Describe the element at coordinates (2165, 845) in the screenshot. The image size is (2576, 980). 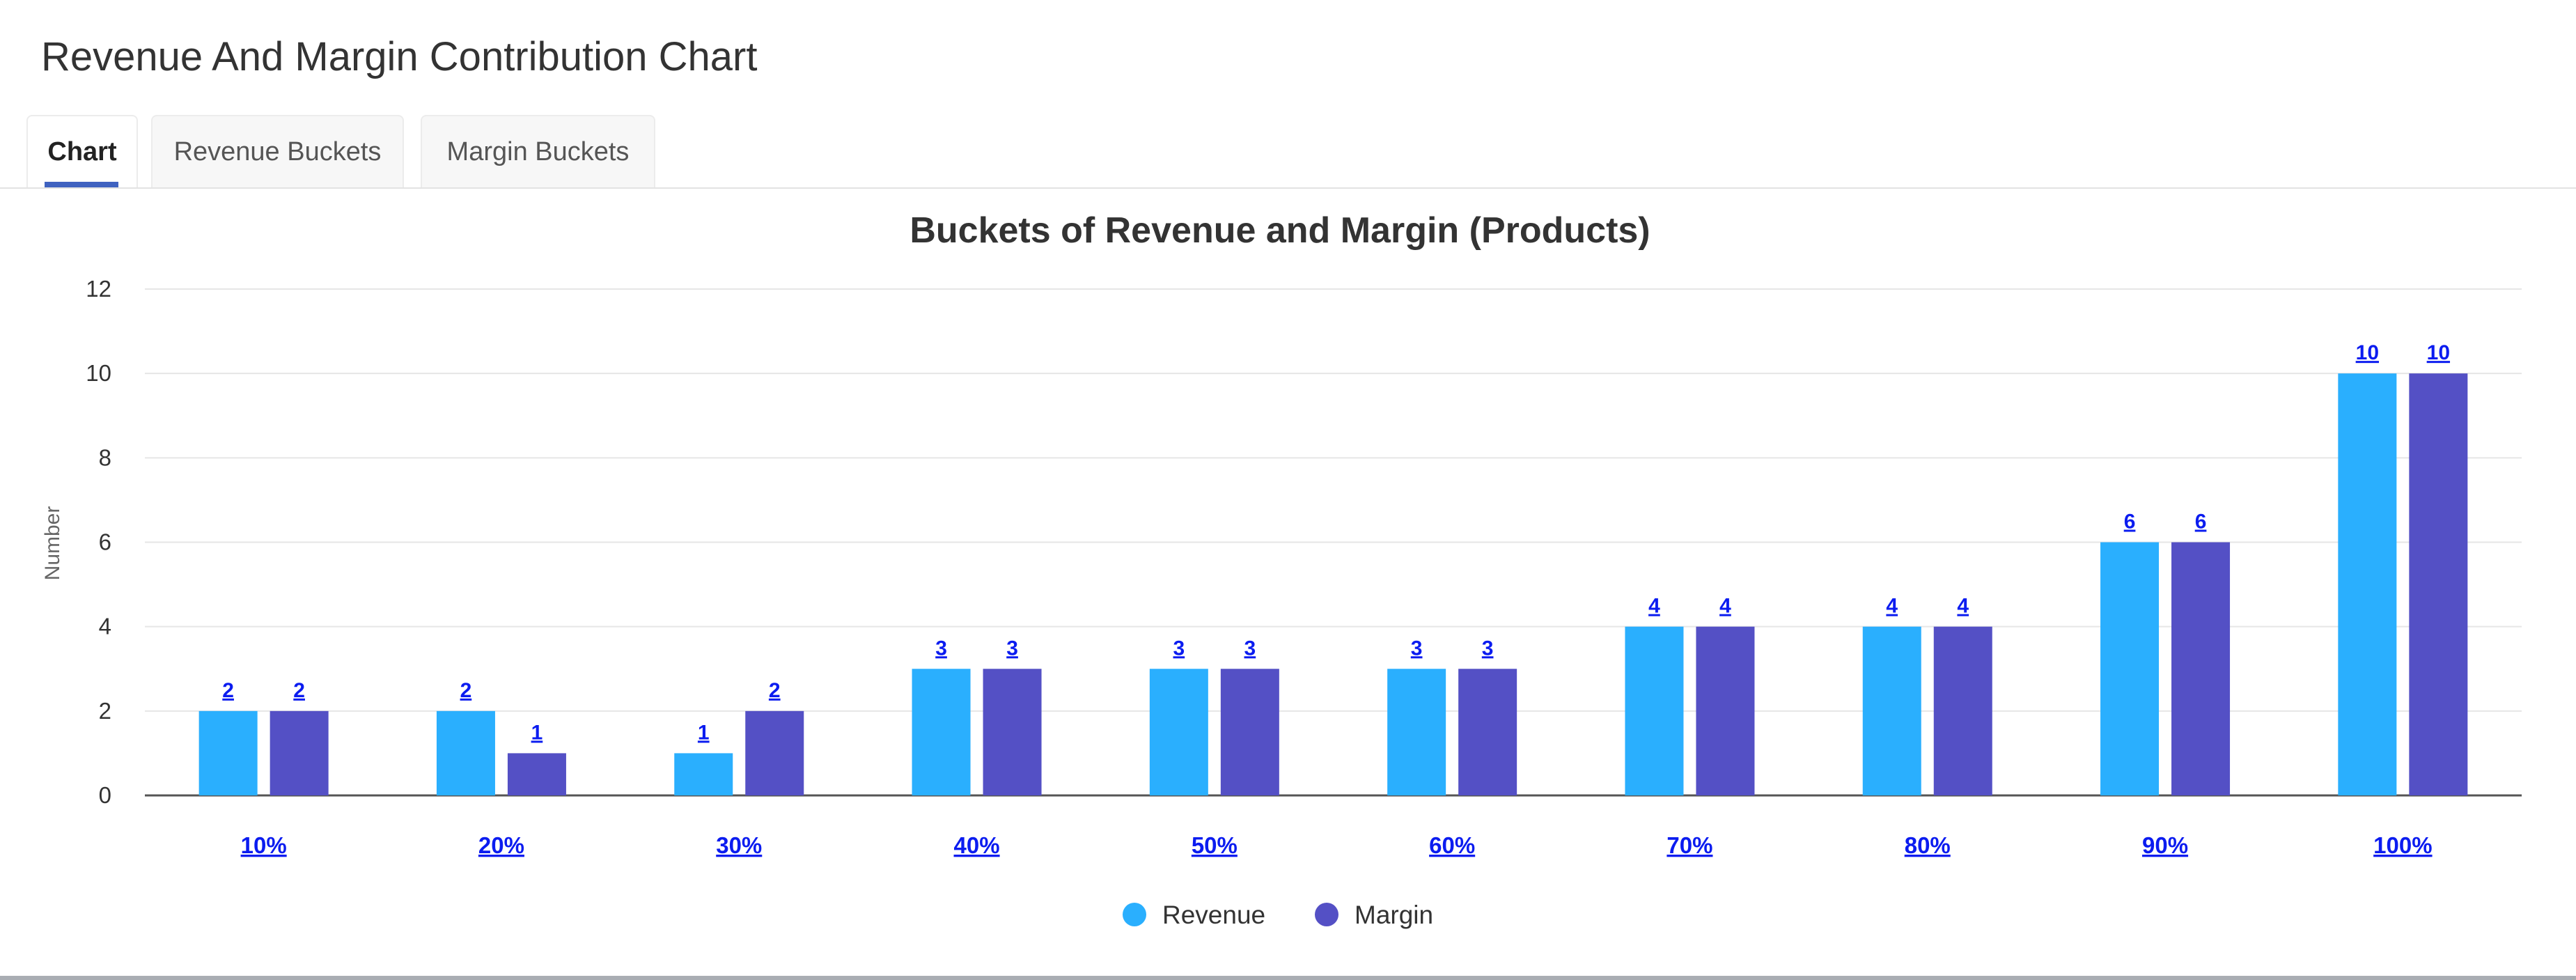
I see `x-tick-label: 90%` at that location.